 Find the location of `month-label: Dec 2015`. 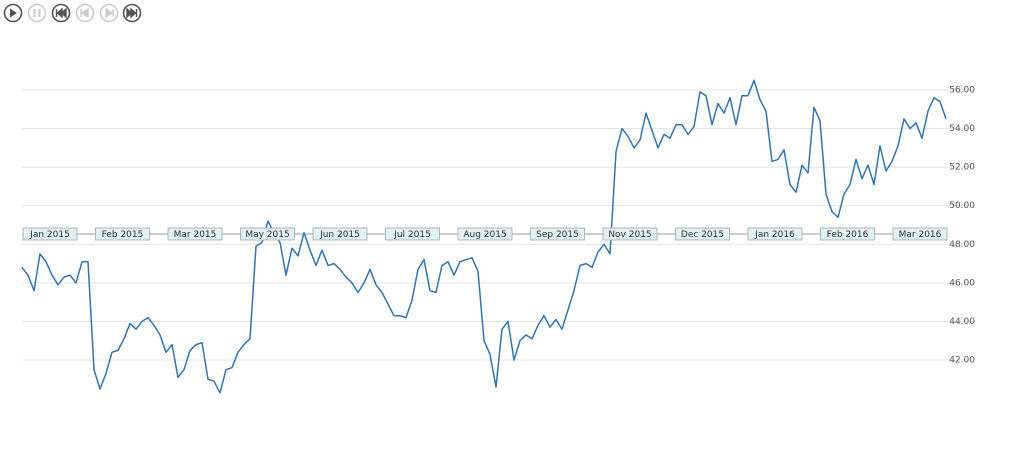

month-label: Dec 2015 is located at coordinates (702, 234).